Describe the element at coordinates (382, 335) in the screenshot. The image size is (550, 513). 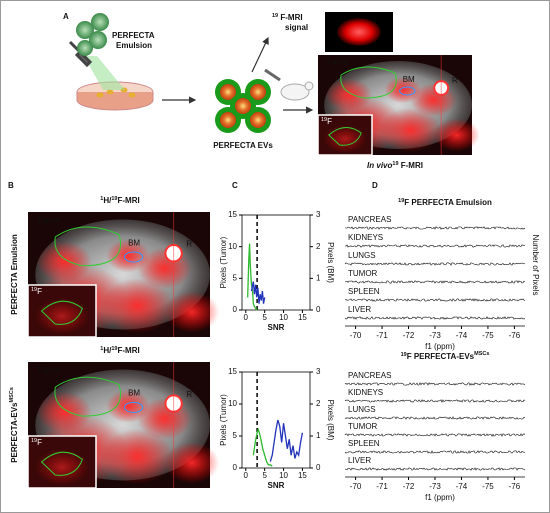
I see `x-tick-label: -71` at that location.